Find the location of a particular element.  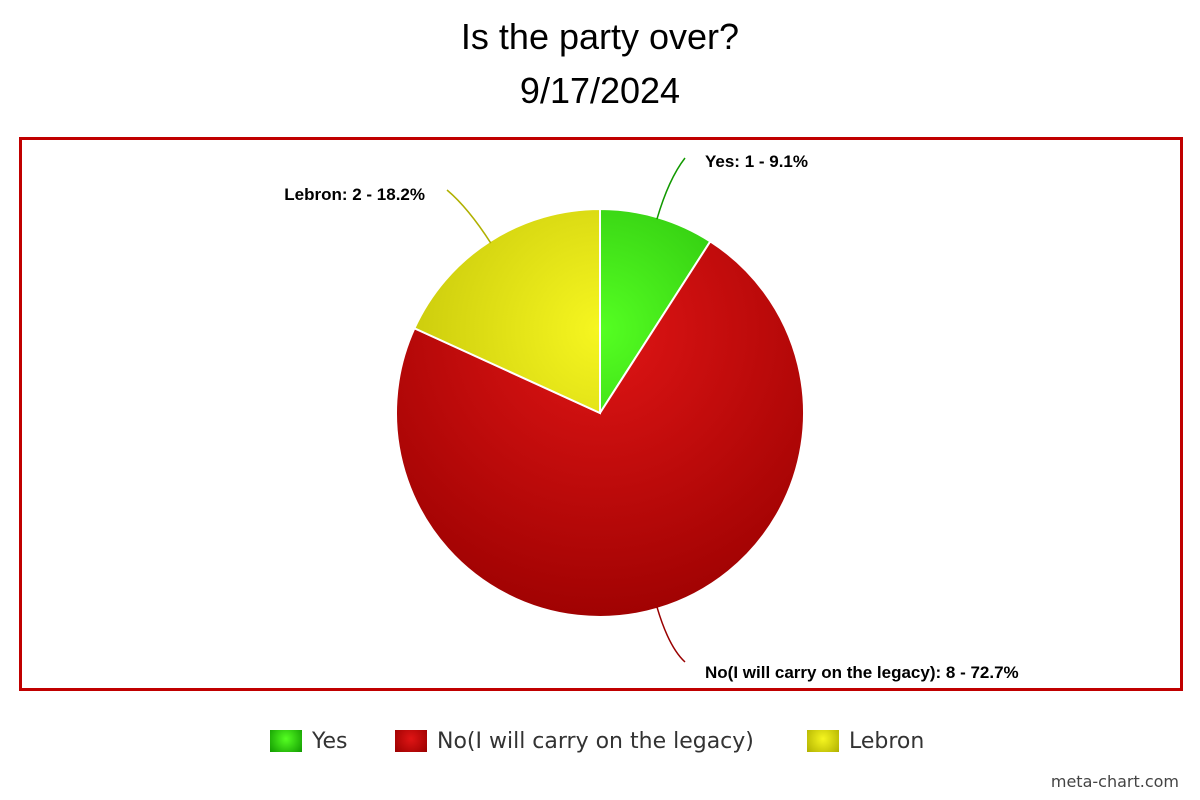

legend-item-lebron: Lebron is located at coordinates (865, 741).